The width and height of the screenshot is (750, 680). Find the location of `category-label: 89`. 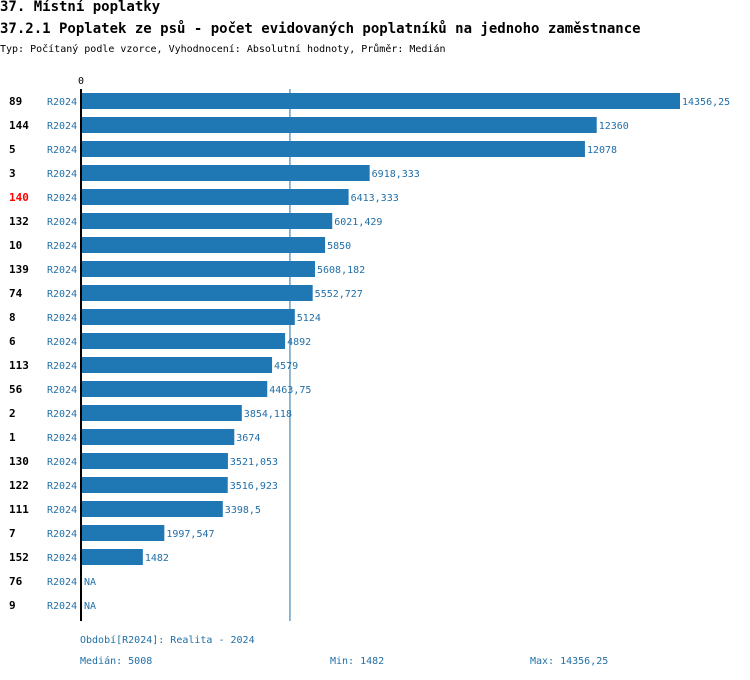

category-label: 89 is located at coordinates (15, 101).